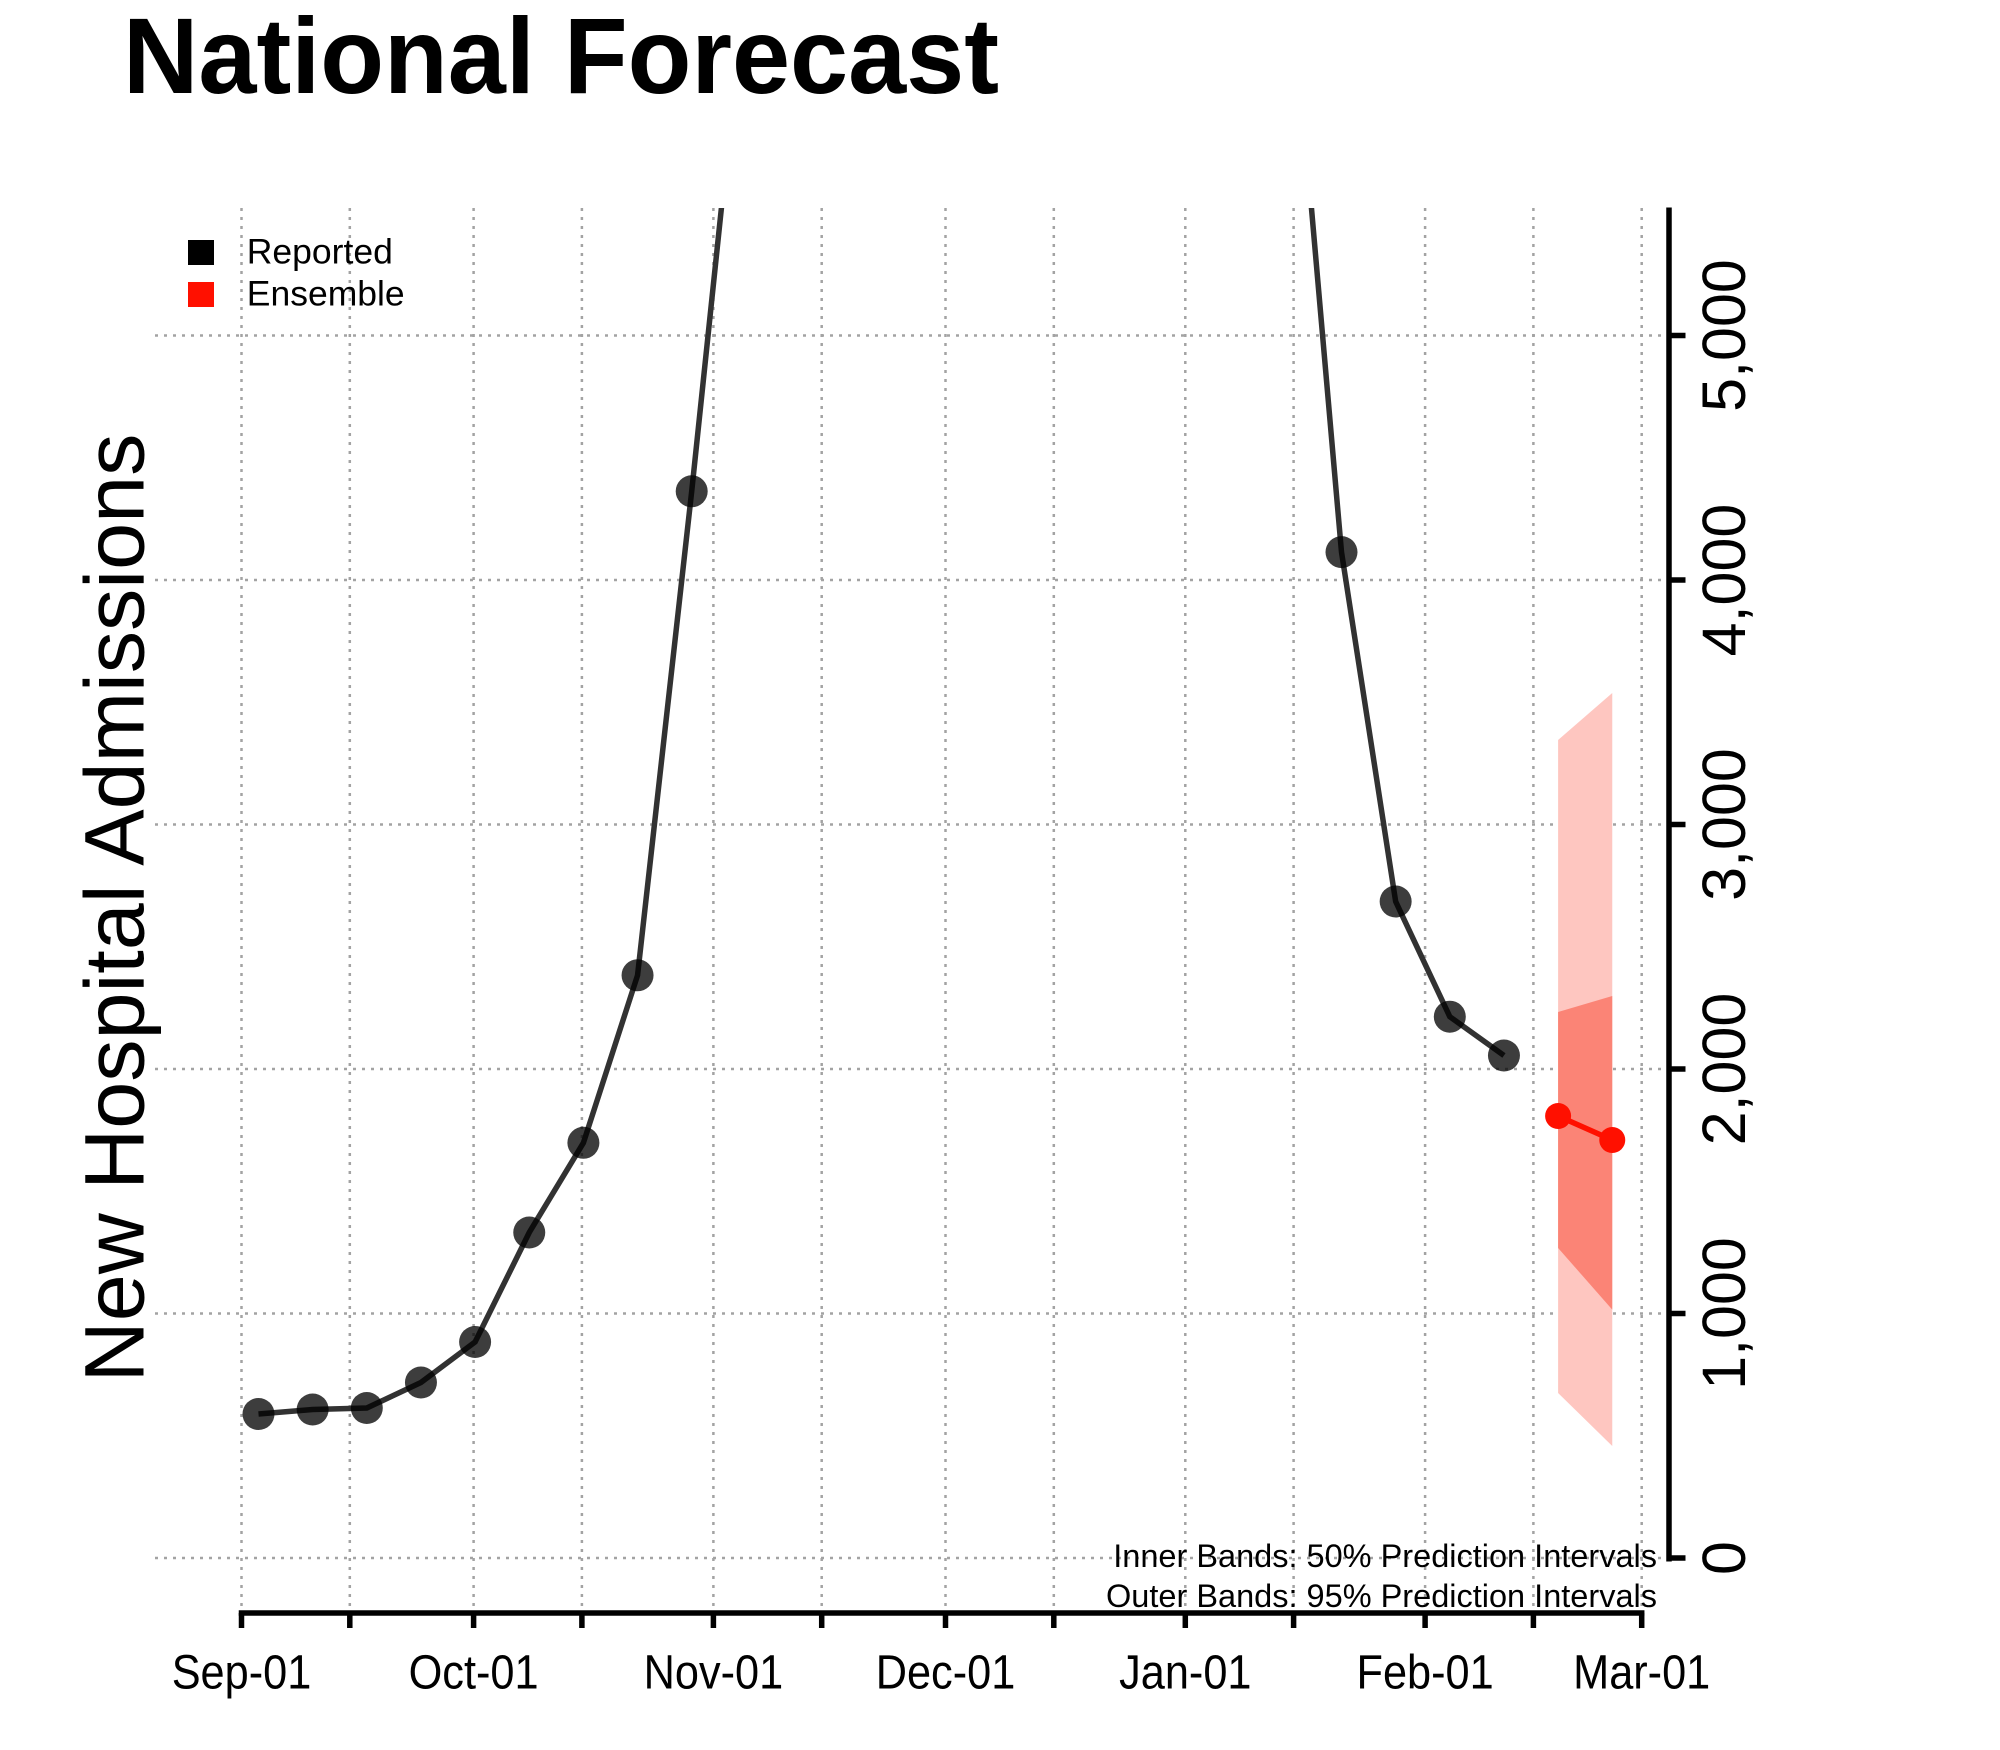 The image size is (2000, 1750). What do you see at coordinates (1185, 1673) in the screenshot?
I see `svg-text: Jan-01` at bounding box center [1185, 1673].